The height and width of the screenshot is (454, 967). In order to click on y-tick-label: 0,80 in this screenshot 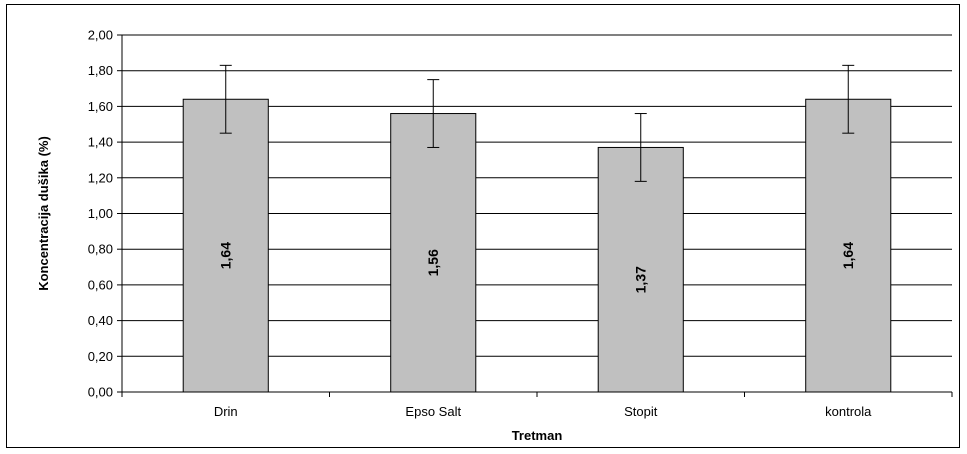, I will do `click(100, 249)`.